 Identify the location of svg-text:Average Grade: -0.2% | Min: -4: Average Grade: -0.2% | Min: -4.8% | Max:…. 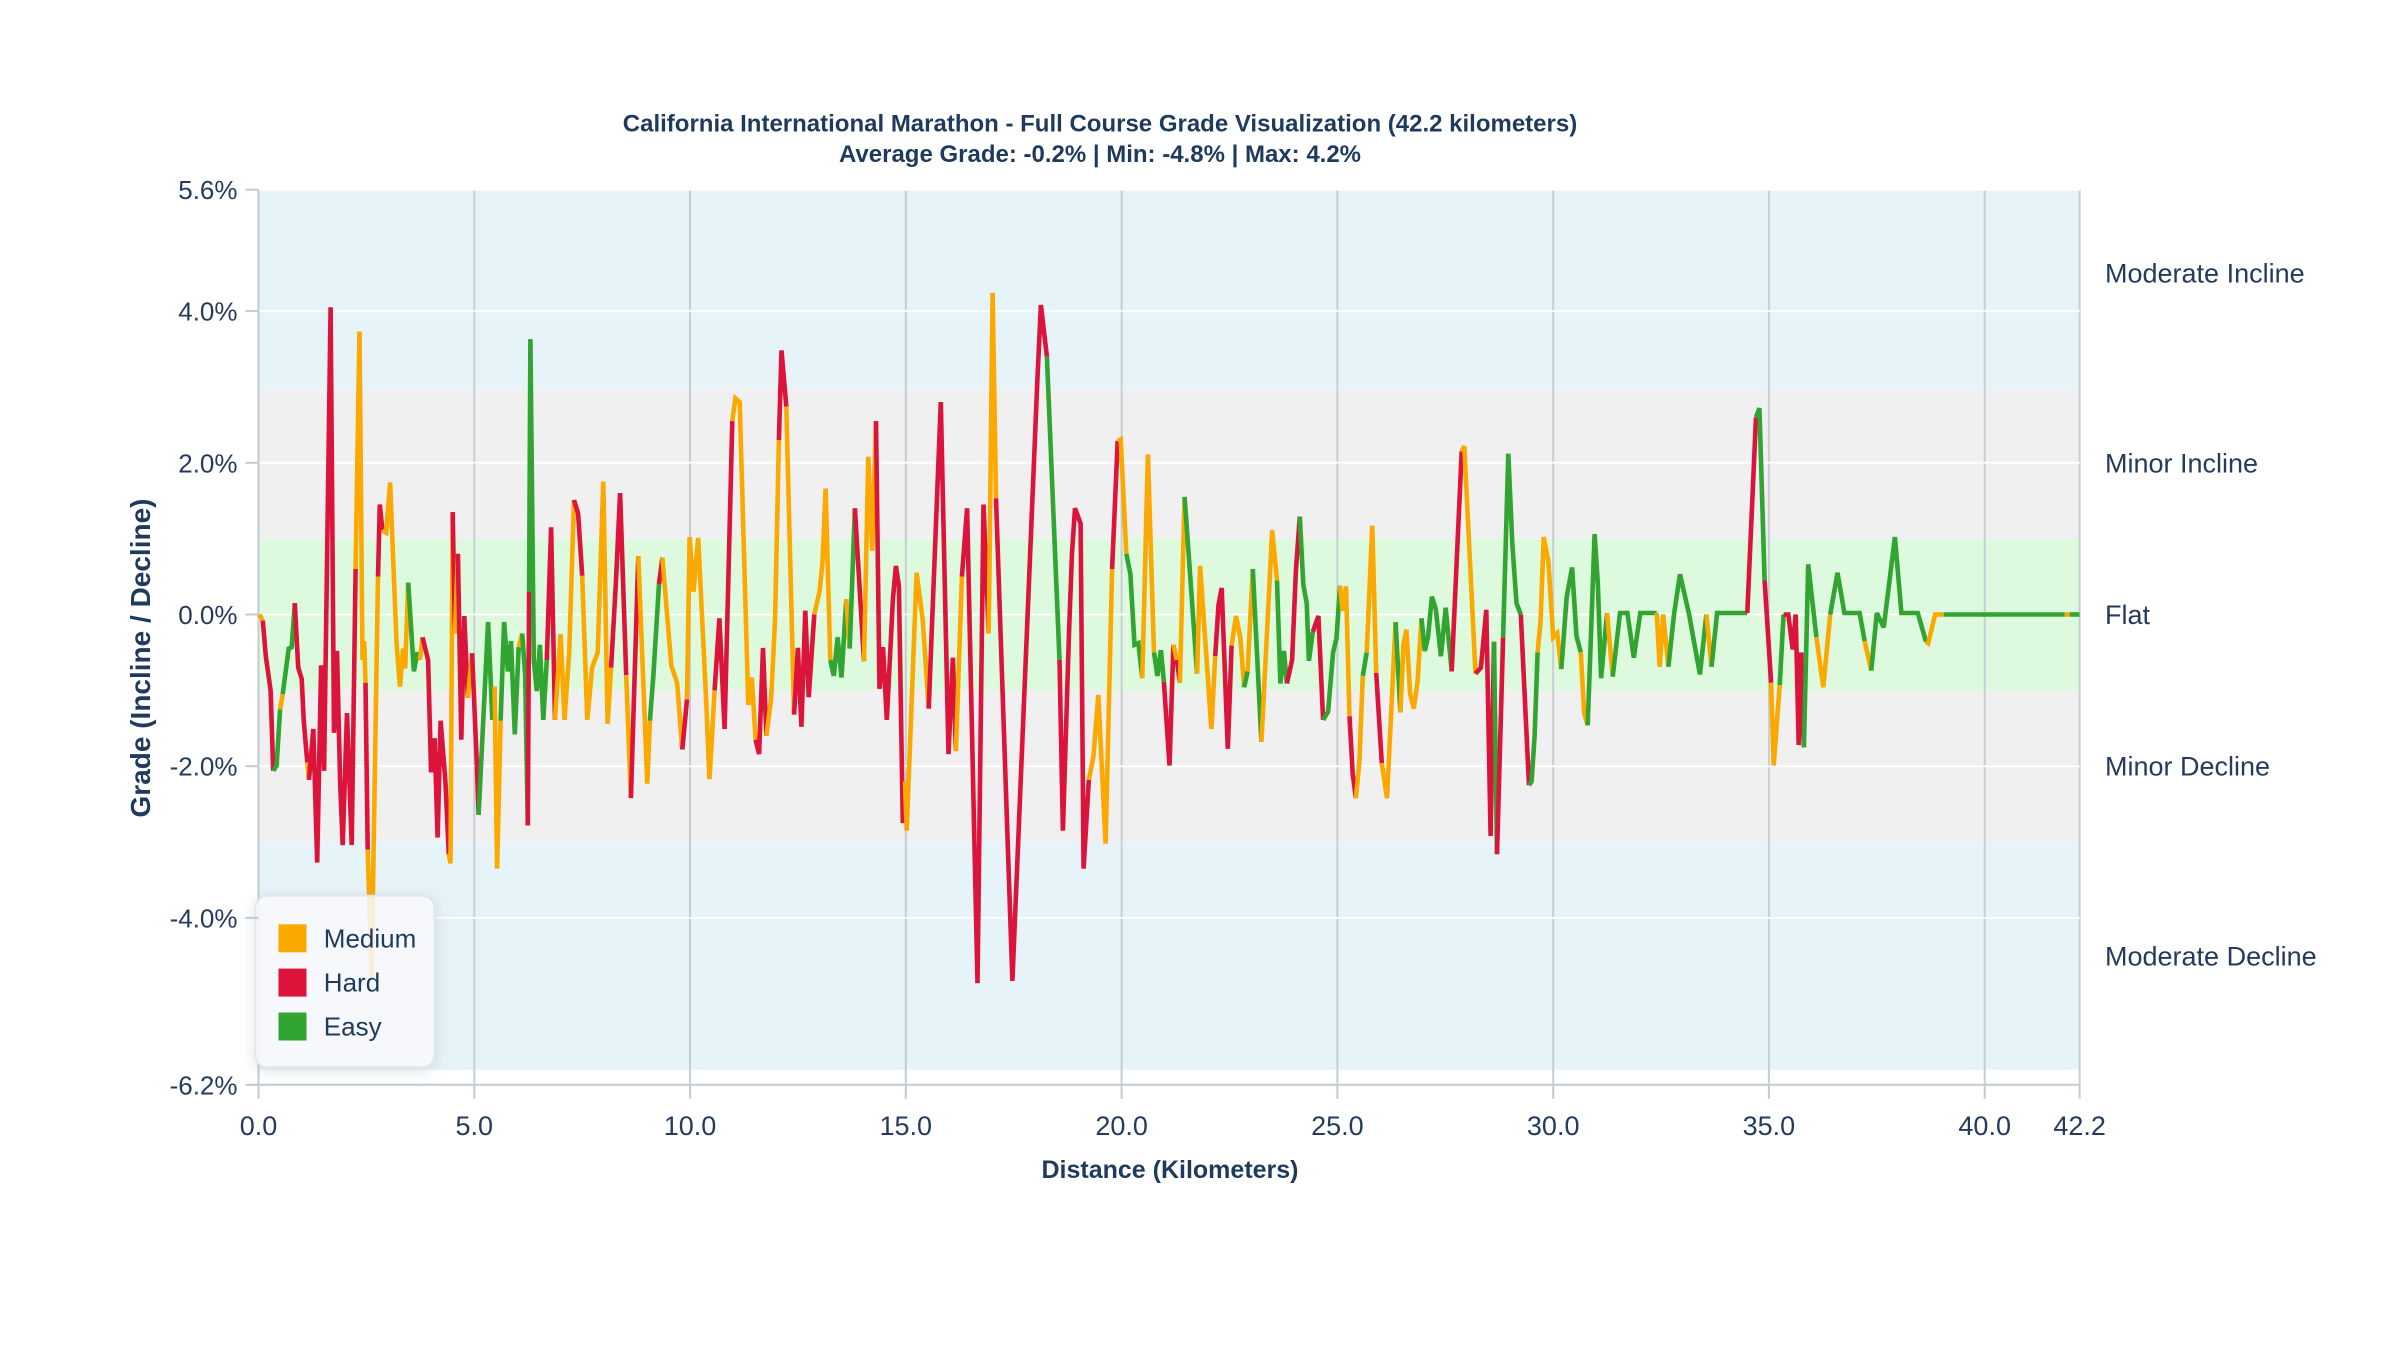
(1100, 154).